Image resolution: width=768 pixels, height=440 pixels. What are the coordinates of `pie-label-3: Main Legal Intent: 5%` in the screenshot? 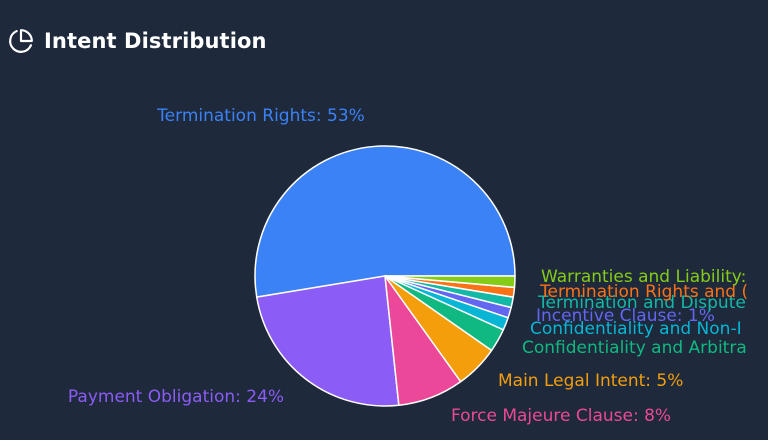 It's located at (590, 381).